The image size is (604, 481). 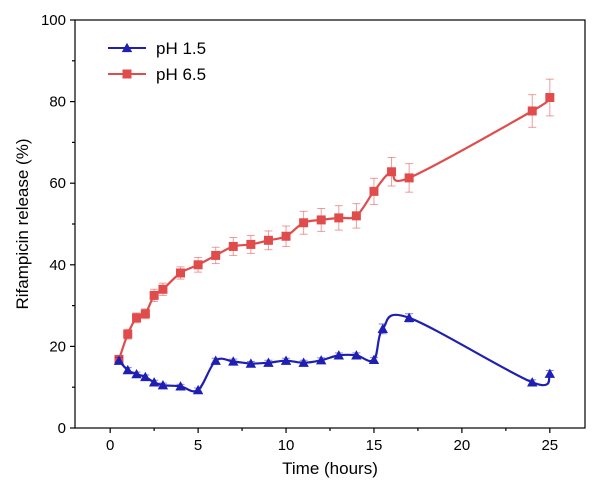 What do you see at coordinates (181, 48) in the screenshot?
I see `legend-label-ph-1-5: pH 1.5` at bounding box center [181, 48].